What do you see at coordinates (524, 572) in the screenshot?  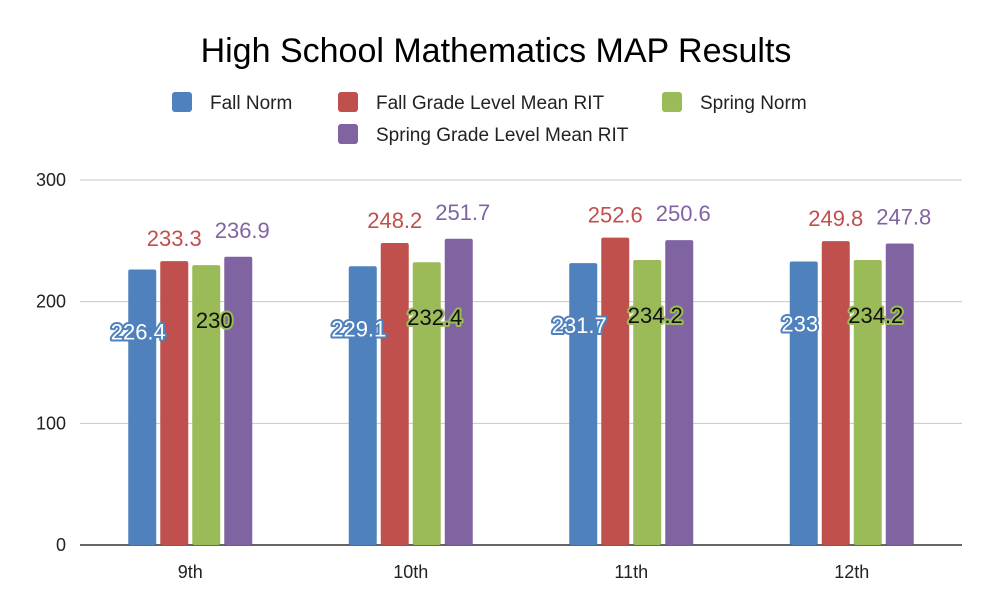 I see `x-axis: 9th 10th 11th 12th` at bounding box center [524, 572].